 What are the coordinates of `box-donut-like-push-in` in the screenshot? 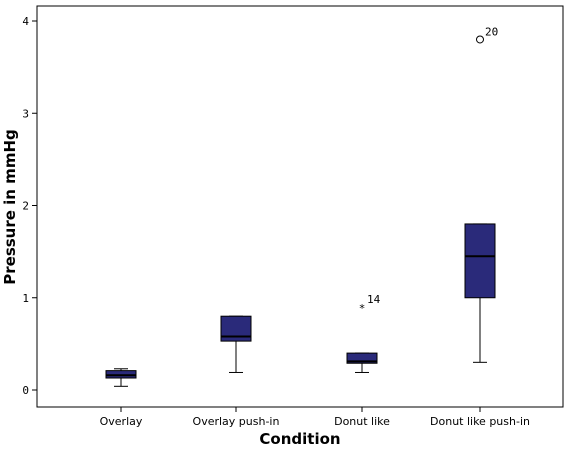 It's located at (480, 293).